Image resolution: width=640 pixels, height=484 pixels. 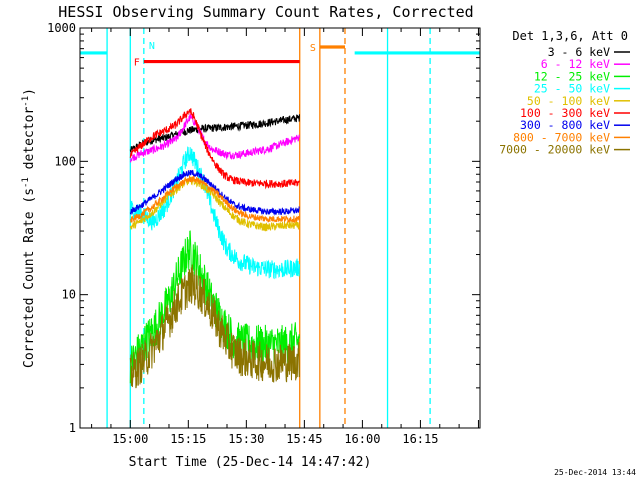 I want to click on legend-header: Det 1,3,6, Att 0, so click(x=570, y=36).